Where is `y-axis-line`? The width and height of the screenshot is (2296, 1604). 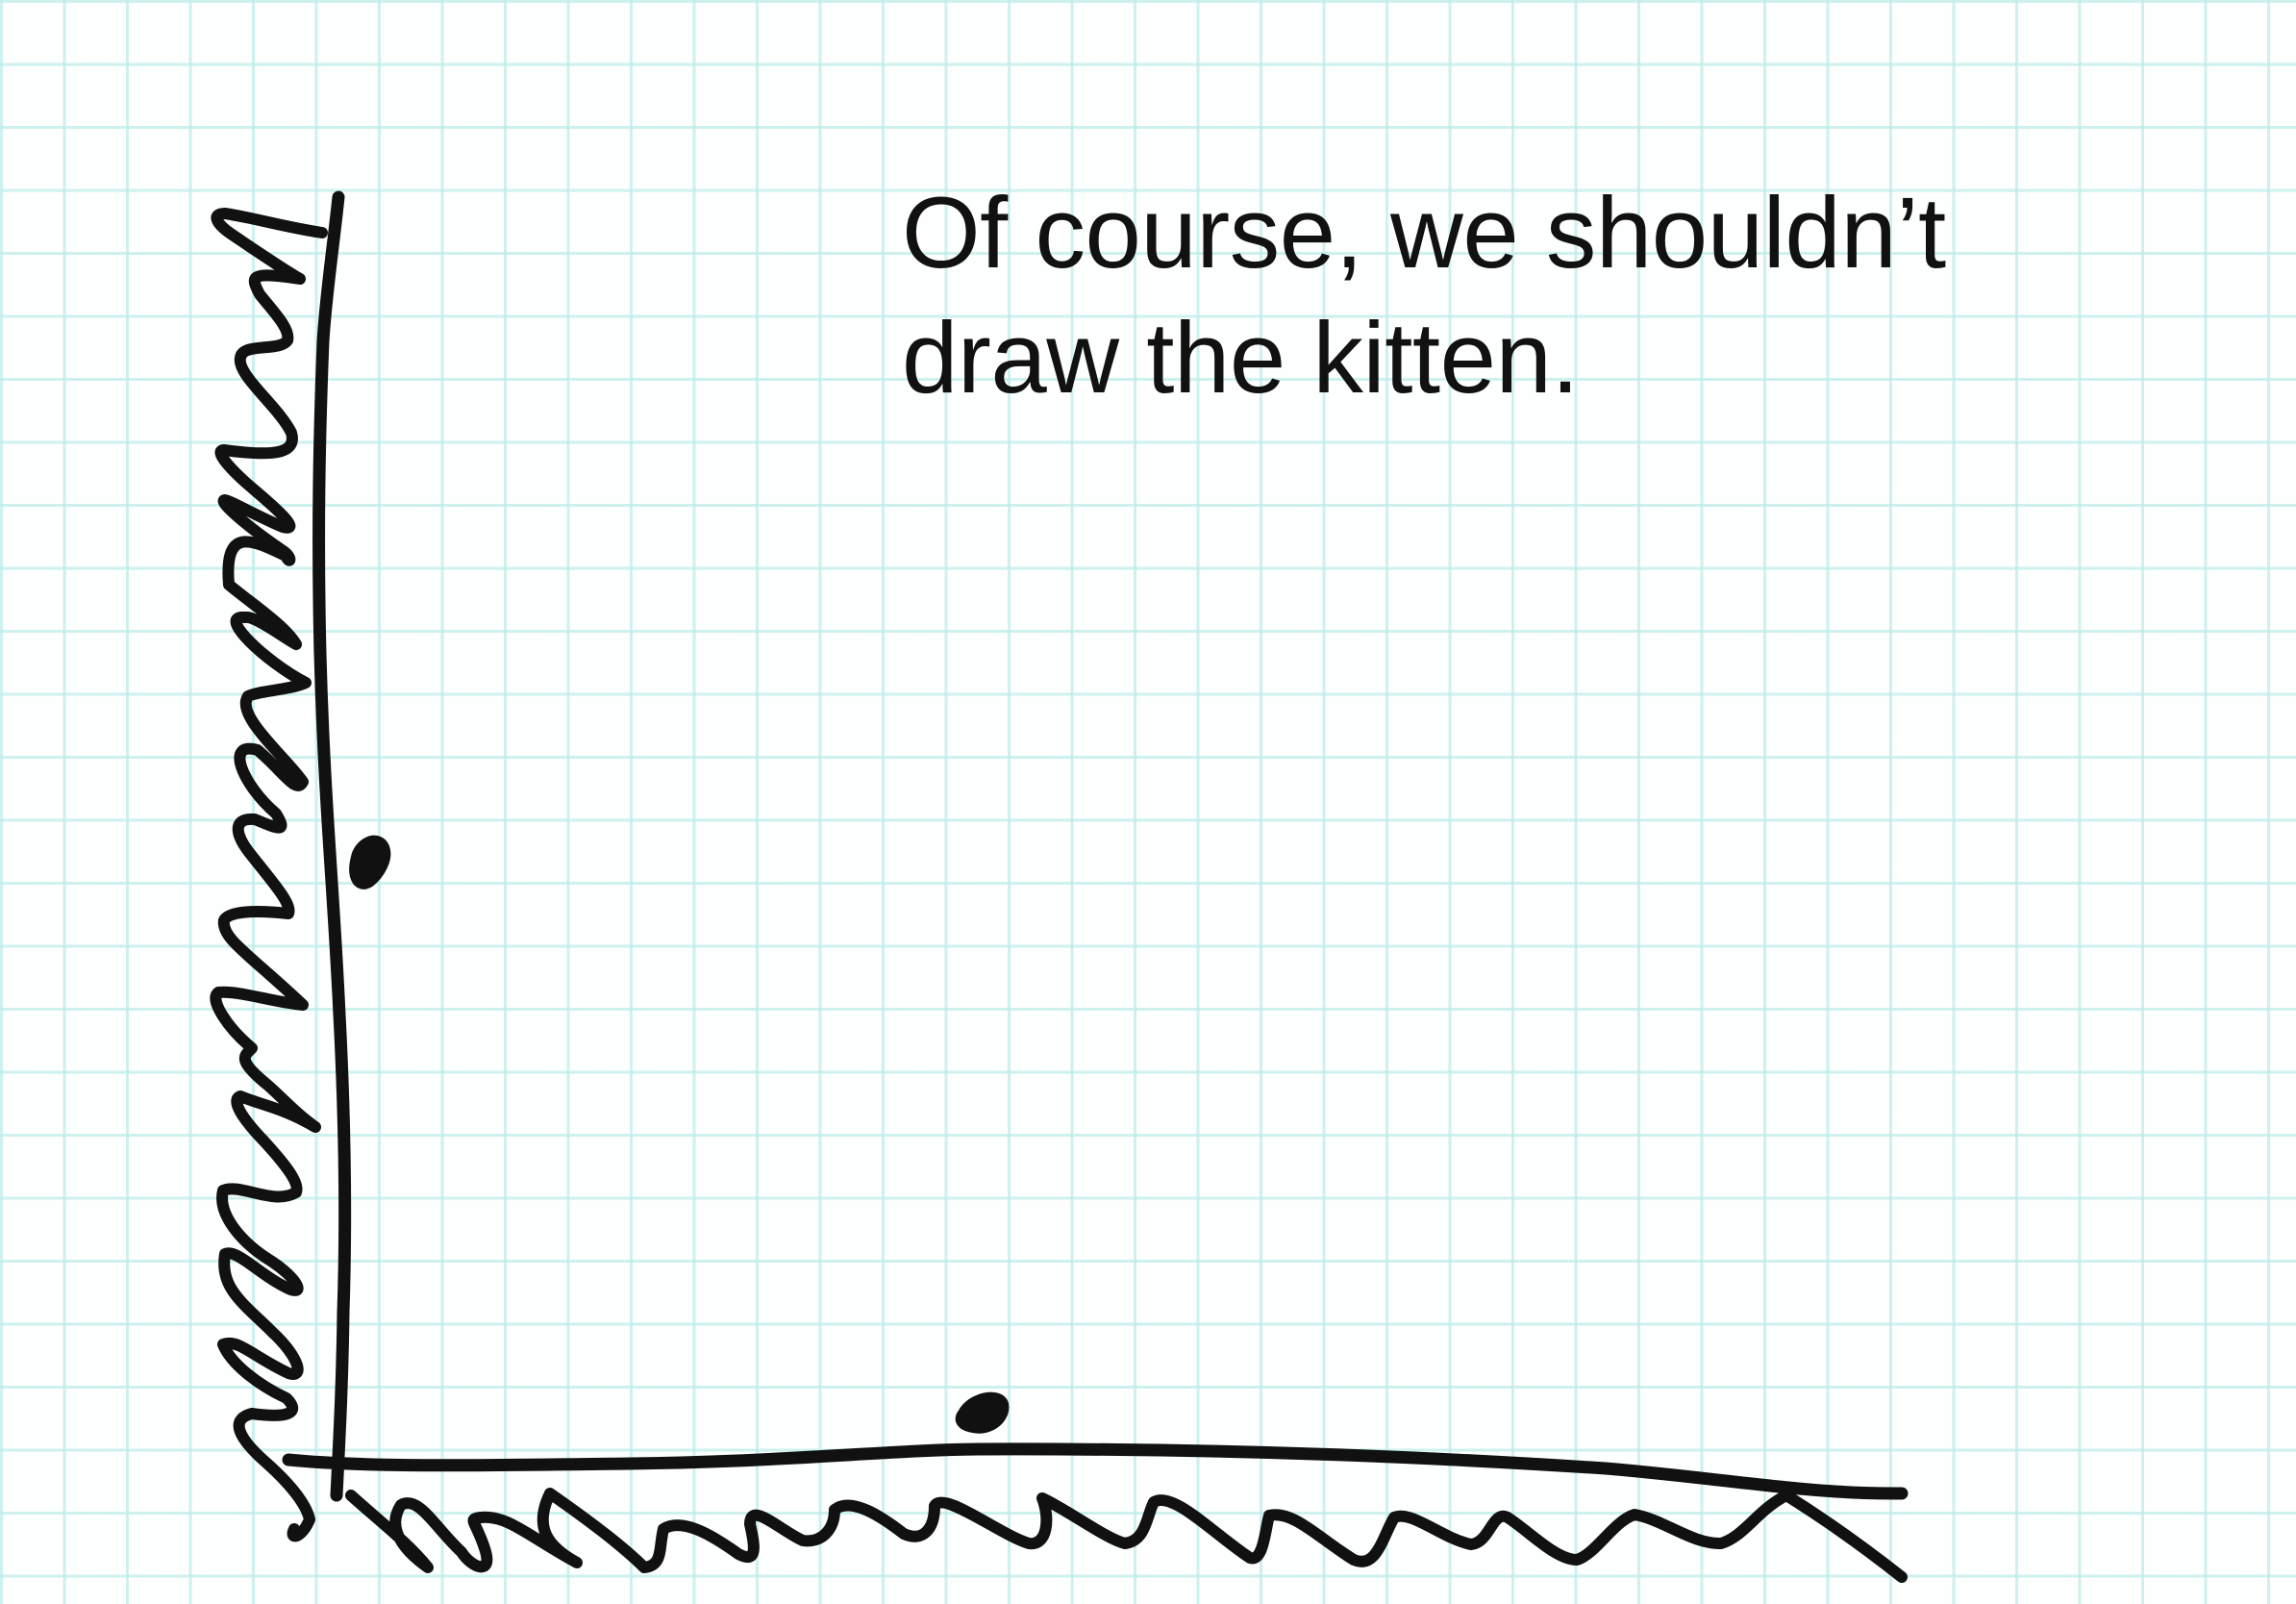
y-axis-line is located at coordinates (332, 846).